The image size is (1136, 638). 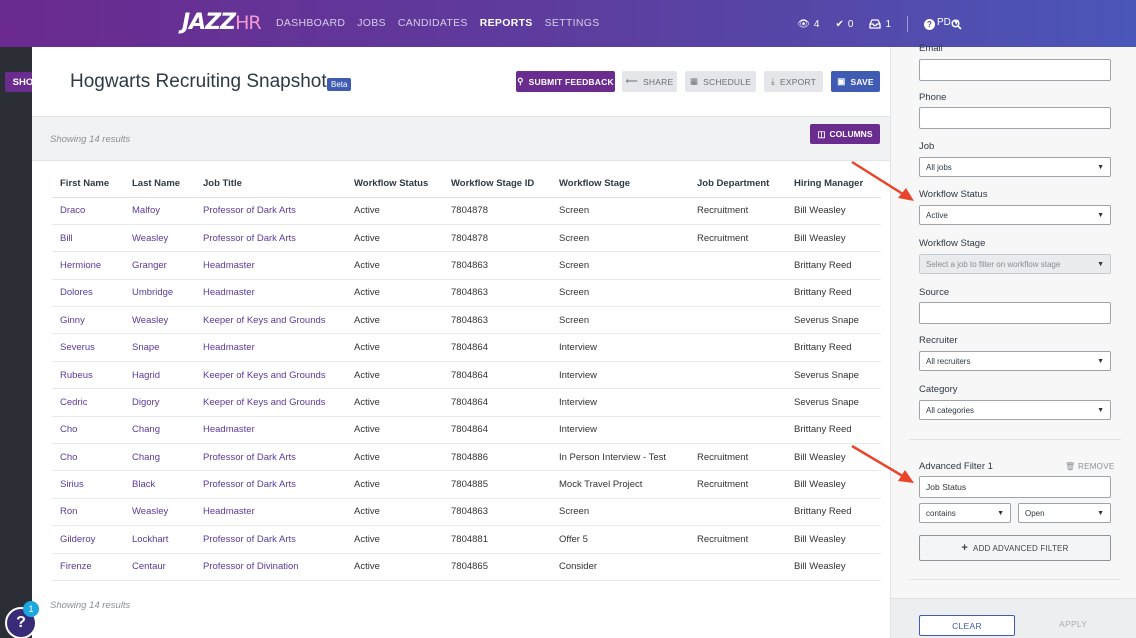 What do you see at coordinates (88, 238) in the screenshot?
I see `table-cell: Bill` at bounding box center [88, 238].